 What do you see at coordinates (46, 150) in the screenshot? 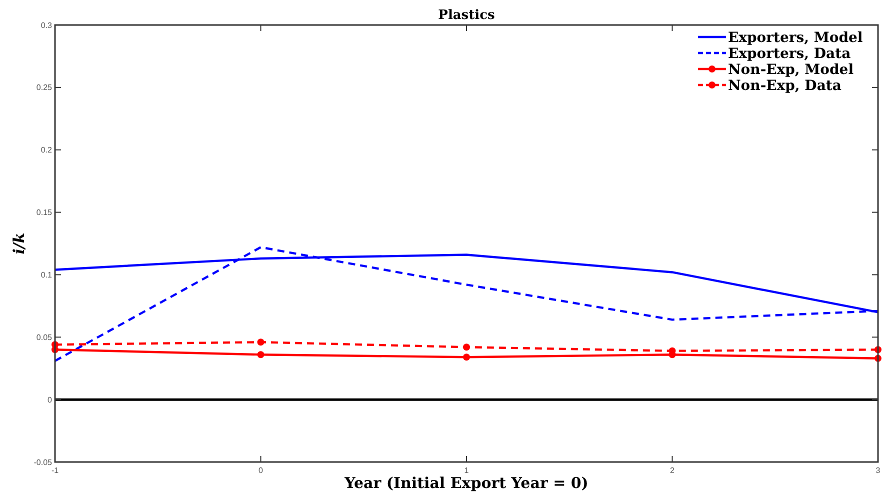
I see `y-tick-label: 0.2` at bounding box center [46, 150].